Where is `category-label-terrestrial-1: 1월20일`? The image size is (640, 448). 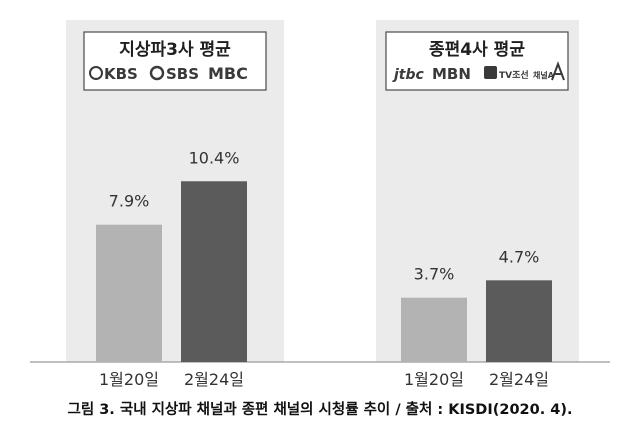
category-label-terrestrial-1: 1월20일 is located at coordinates (129, 379).